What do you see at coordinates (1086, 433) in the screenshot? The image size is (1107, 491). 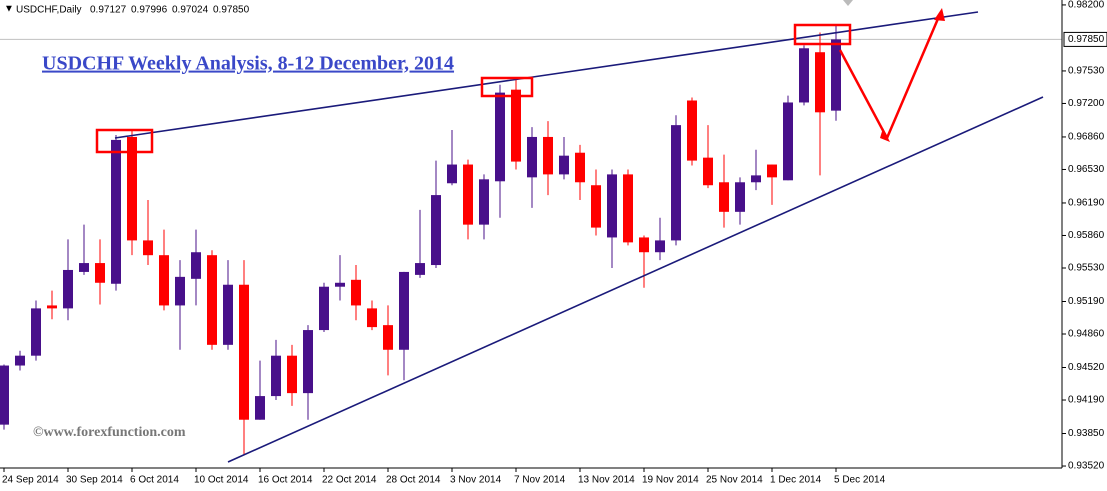 I see `y-tick-label: 0.93850` at bounding box center [1086, 433].